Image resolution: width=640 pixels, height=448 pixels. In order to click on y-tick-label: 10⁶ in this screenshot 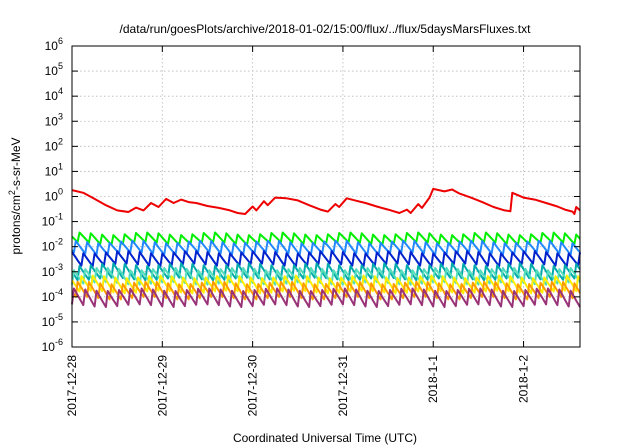, I will do `click(54, 44)`.